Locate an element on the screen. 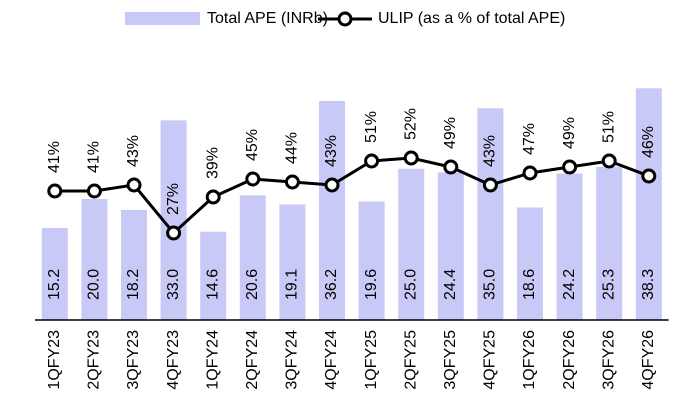 The width and height of the screenshot is (697, 405). bar-value-label: 25.3 is located at coordinates (608, 284).